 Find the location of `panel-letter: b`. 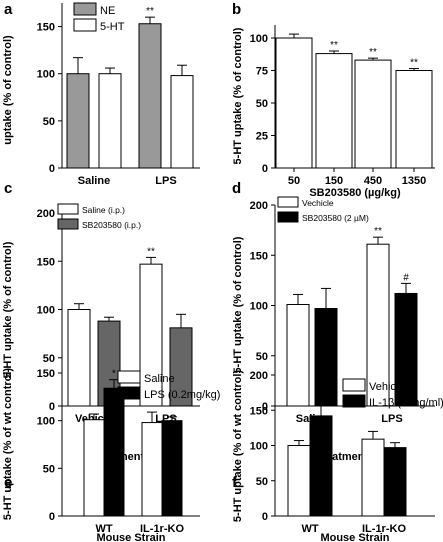

panel-letter: b is located at coordinates (236, 9).